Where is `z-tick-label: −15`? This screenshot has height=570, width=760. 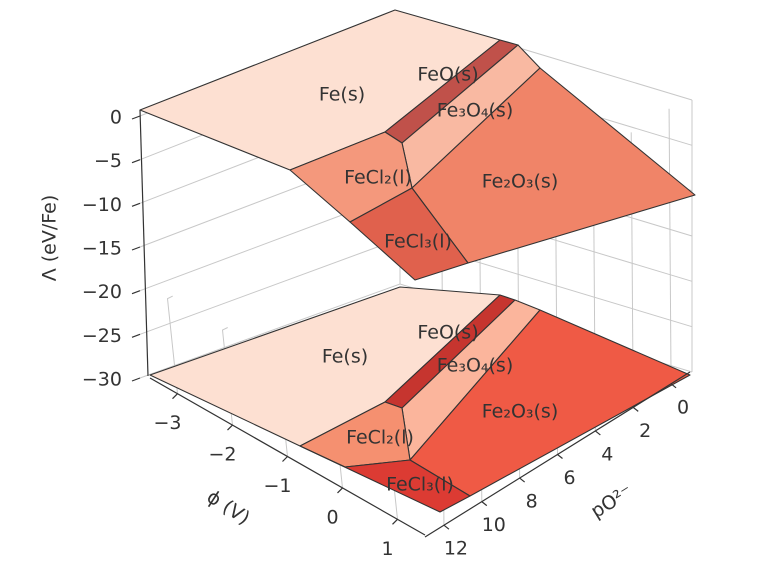 z-tick-label: −15 is located at coordinates (102, 249).